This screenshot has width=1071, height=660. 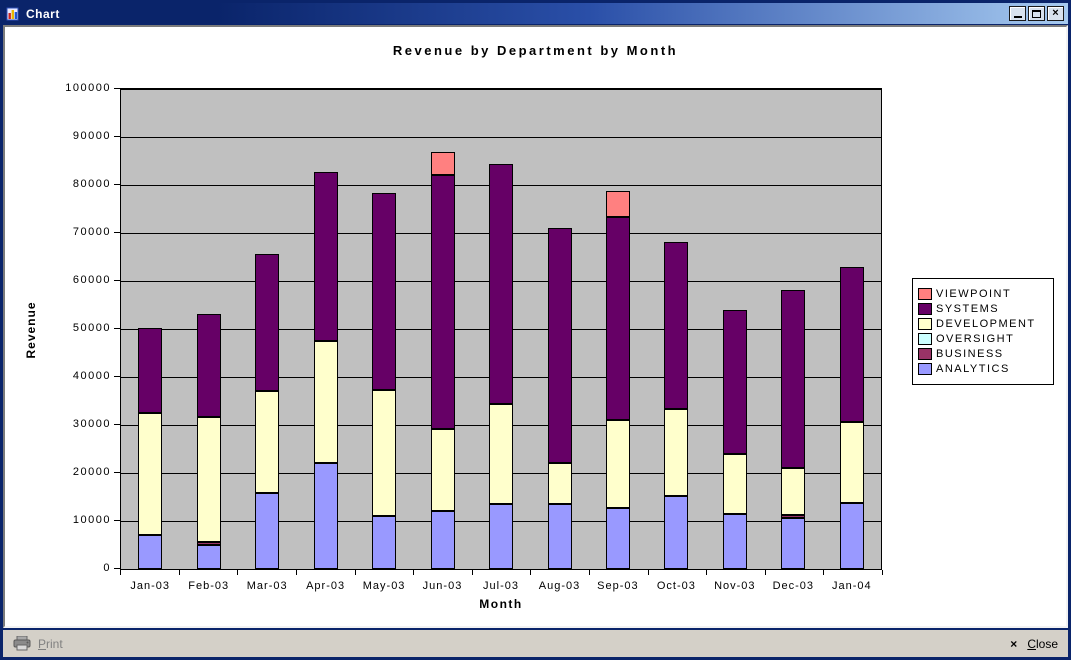 What do you see at coordinates (983, 309) in the screenshot?
I see `legend-item: SYSTEMS` at bounding box center [983, 309].